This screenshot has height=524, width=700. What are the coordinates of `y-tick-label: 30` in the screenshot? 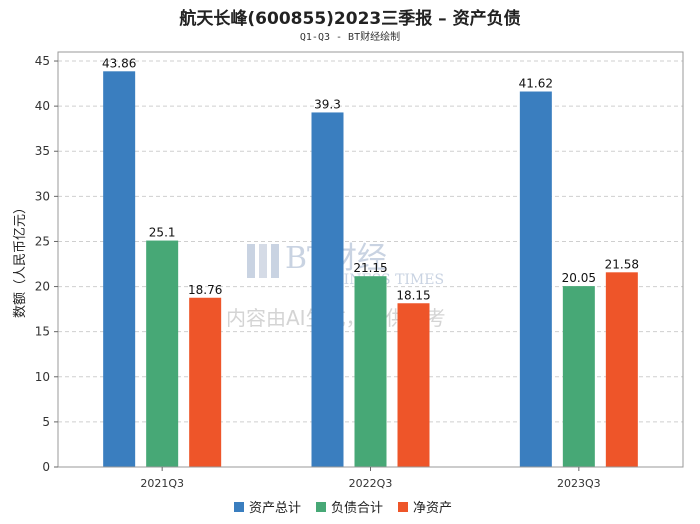 It's located at (42, 196).